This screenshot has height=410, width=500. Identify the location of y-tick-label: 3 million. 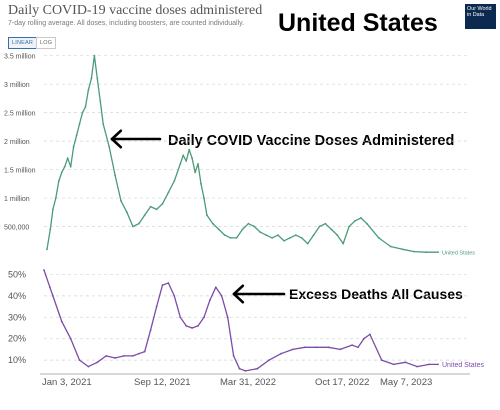
(17, 85).